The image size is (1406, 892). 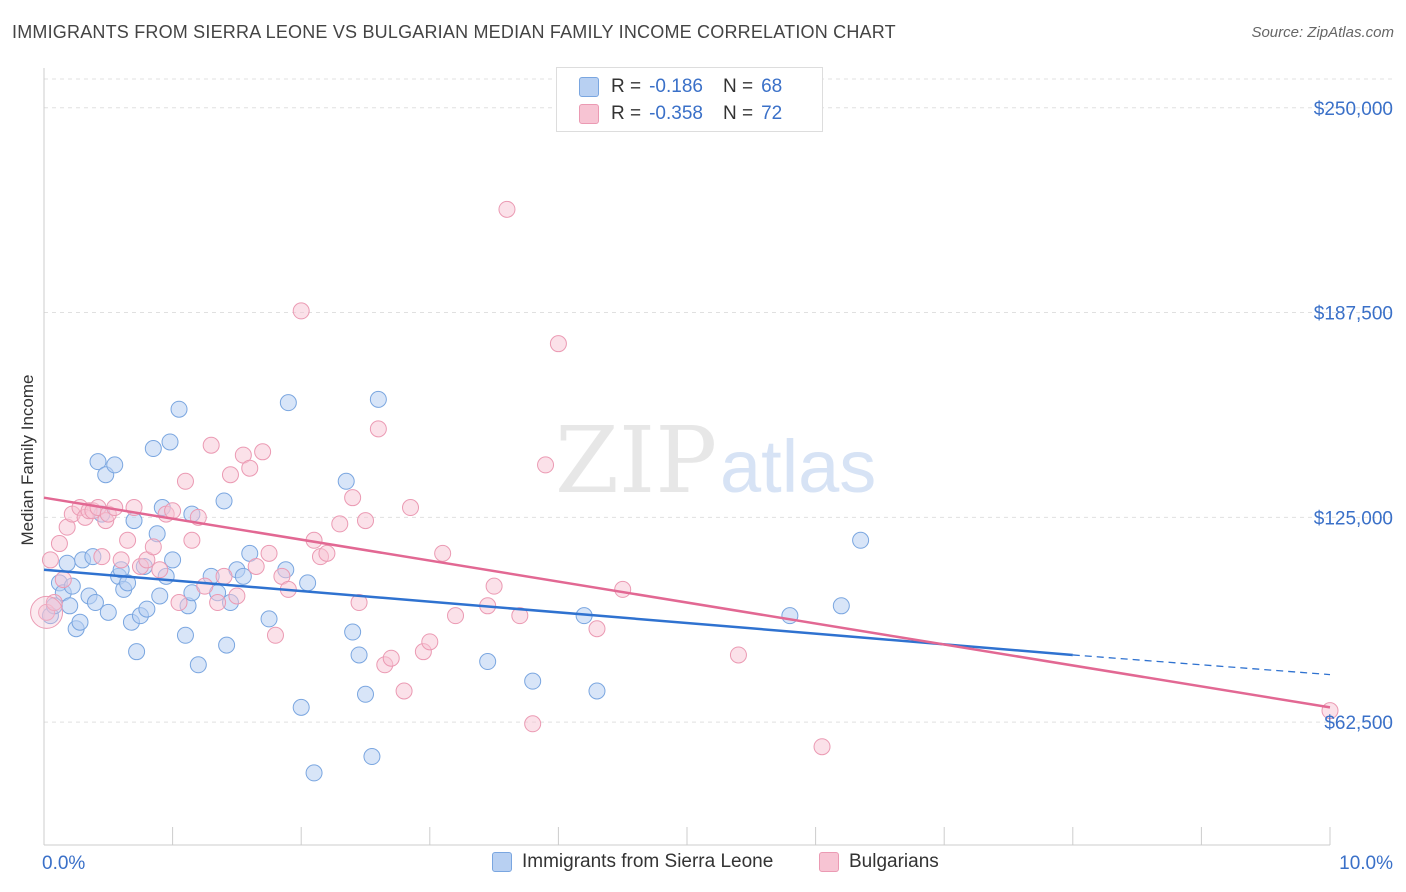 What do you see at coordinates (1201, 665) in the screenshot?
I see `trend-line-immigrants-extrapolated` at bounding box center [1201, 665].